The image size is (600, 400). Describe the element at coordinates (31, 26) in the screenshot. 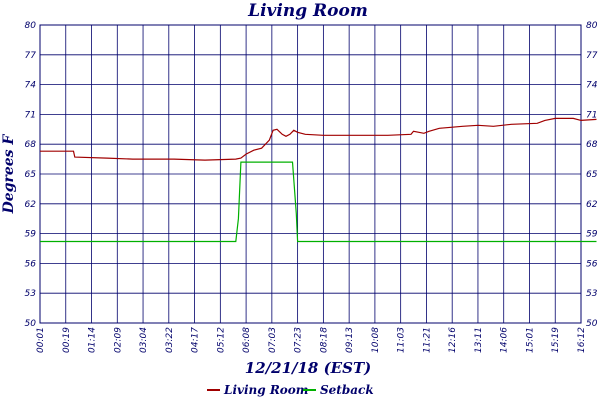

I see `y-tick-label-left: 80` at that location.